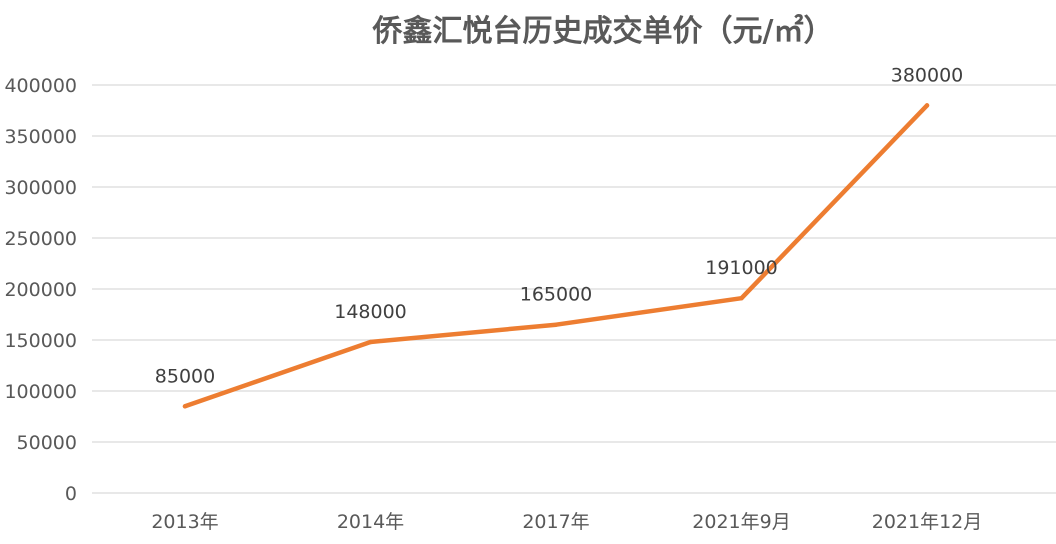 The height and width of the screenshot is (544, 1056). Describe the element at coordinates (40, 86) in the screenshot. I see `y-tick-label: 400000` at that location.